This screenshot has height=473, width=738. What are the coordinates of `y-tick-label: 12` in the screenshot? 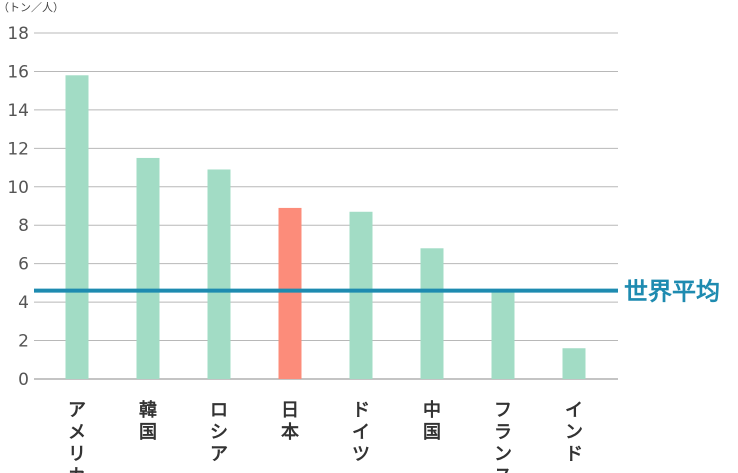 It's located at (18, 149).